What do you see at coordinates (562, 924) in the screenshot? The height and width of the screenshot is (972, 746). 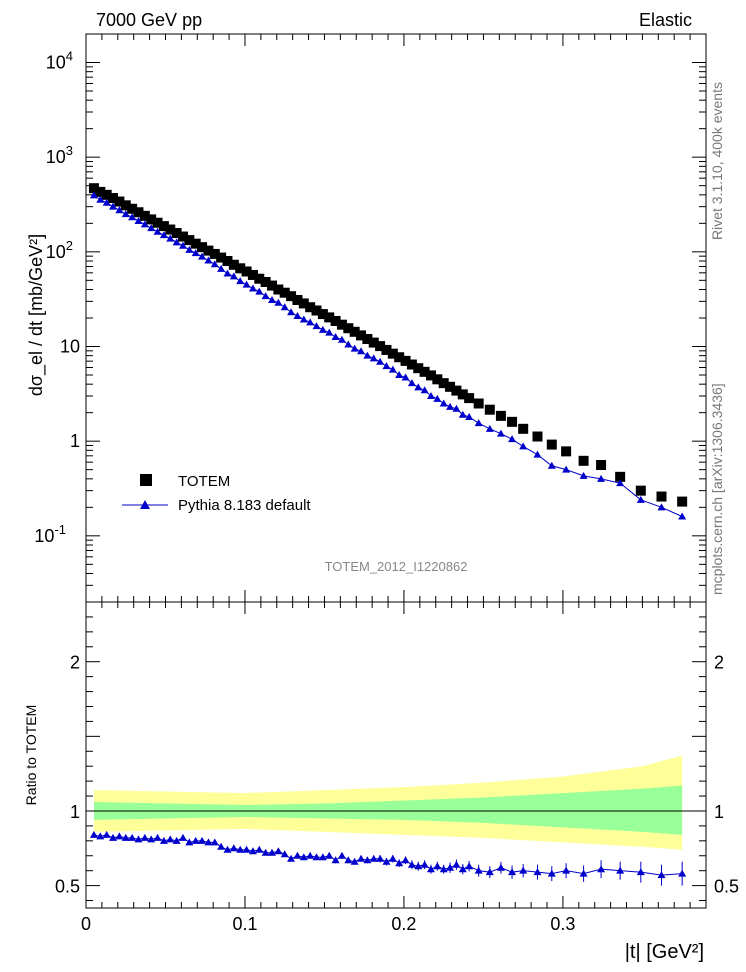 I see `x-tick-label: 0.3` at bounding box center [562, 924].